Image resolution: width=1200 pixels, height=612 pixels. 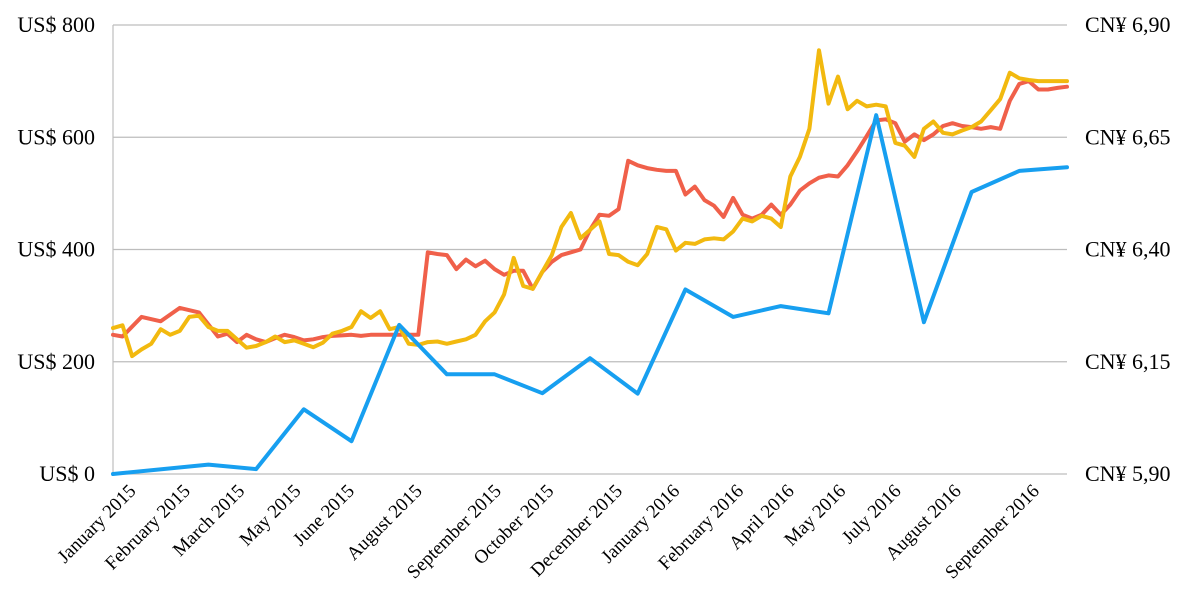 I want to click on y-right-tick-label: CN¥ 6,15, so click(x=1128, y=361).